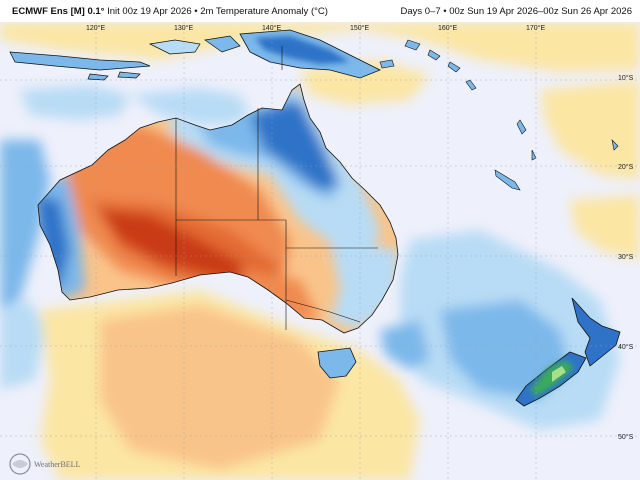 The image size is (640, 480). What do you see at coordinates (626, 437) in the screenshot?
I see `lat-label: 50°S` at bounding box center [626, 437].